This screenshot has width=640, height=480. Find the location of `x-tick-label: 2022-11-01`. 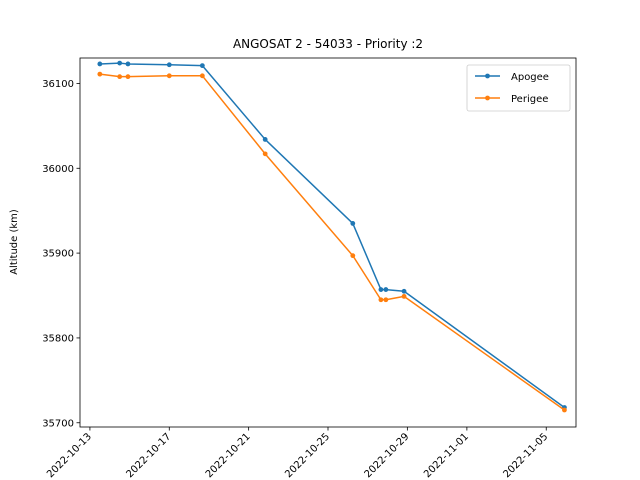

x-tick-label: 2022-11-01 is located at coordinates (446, 455).